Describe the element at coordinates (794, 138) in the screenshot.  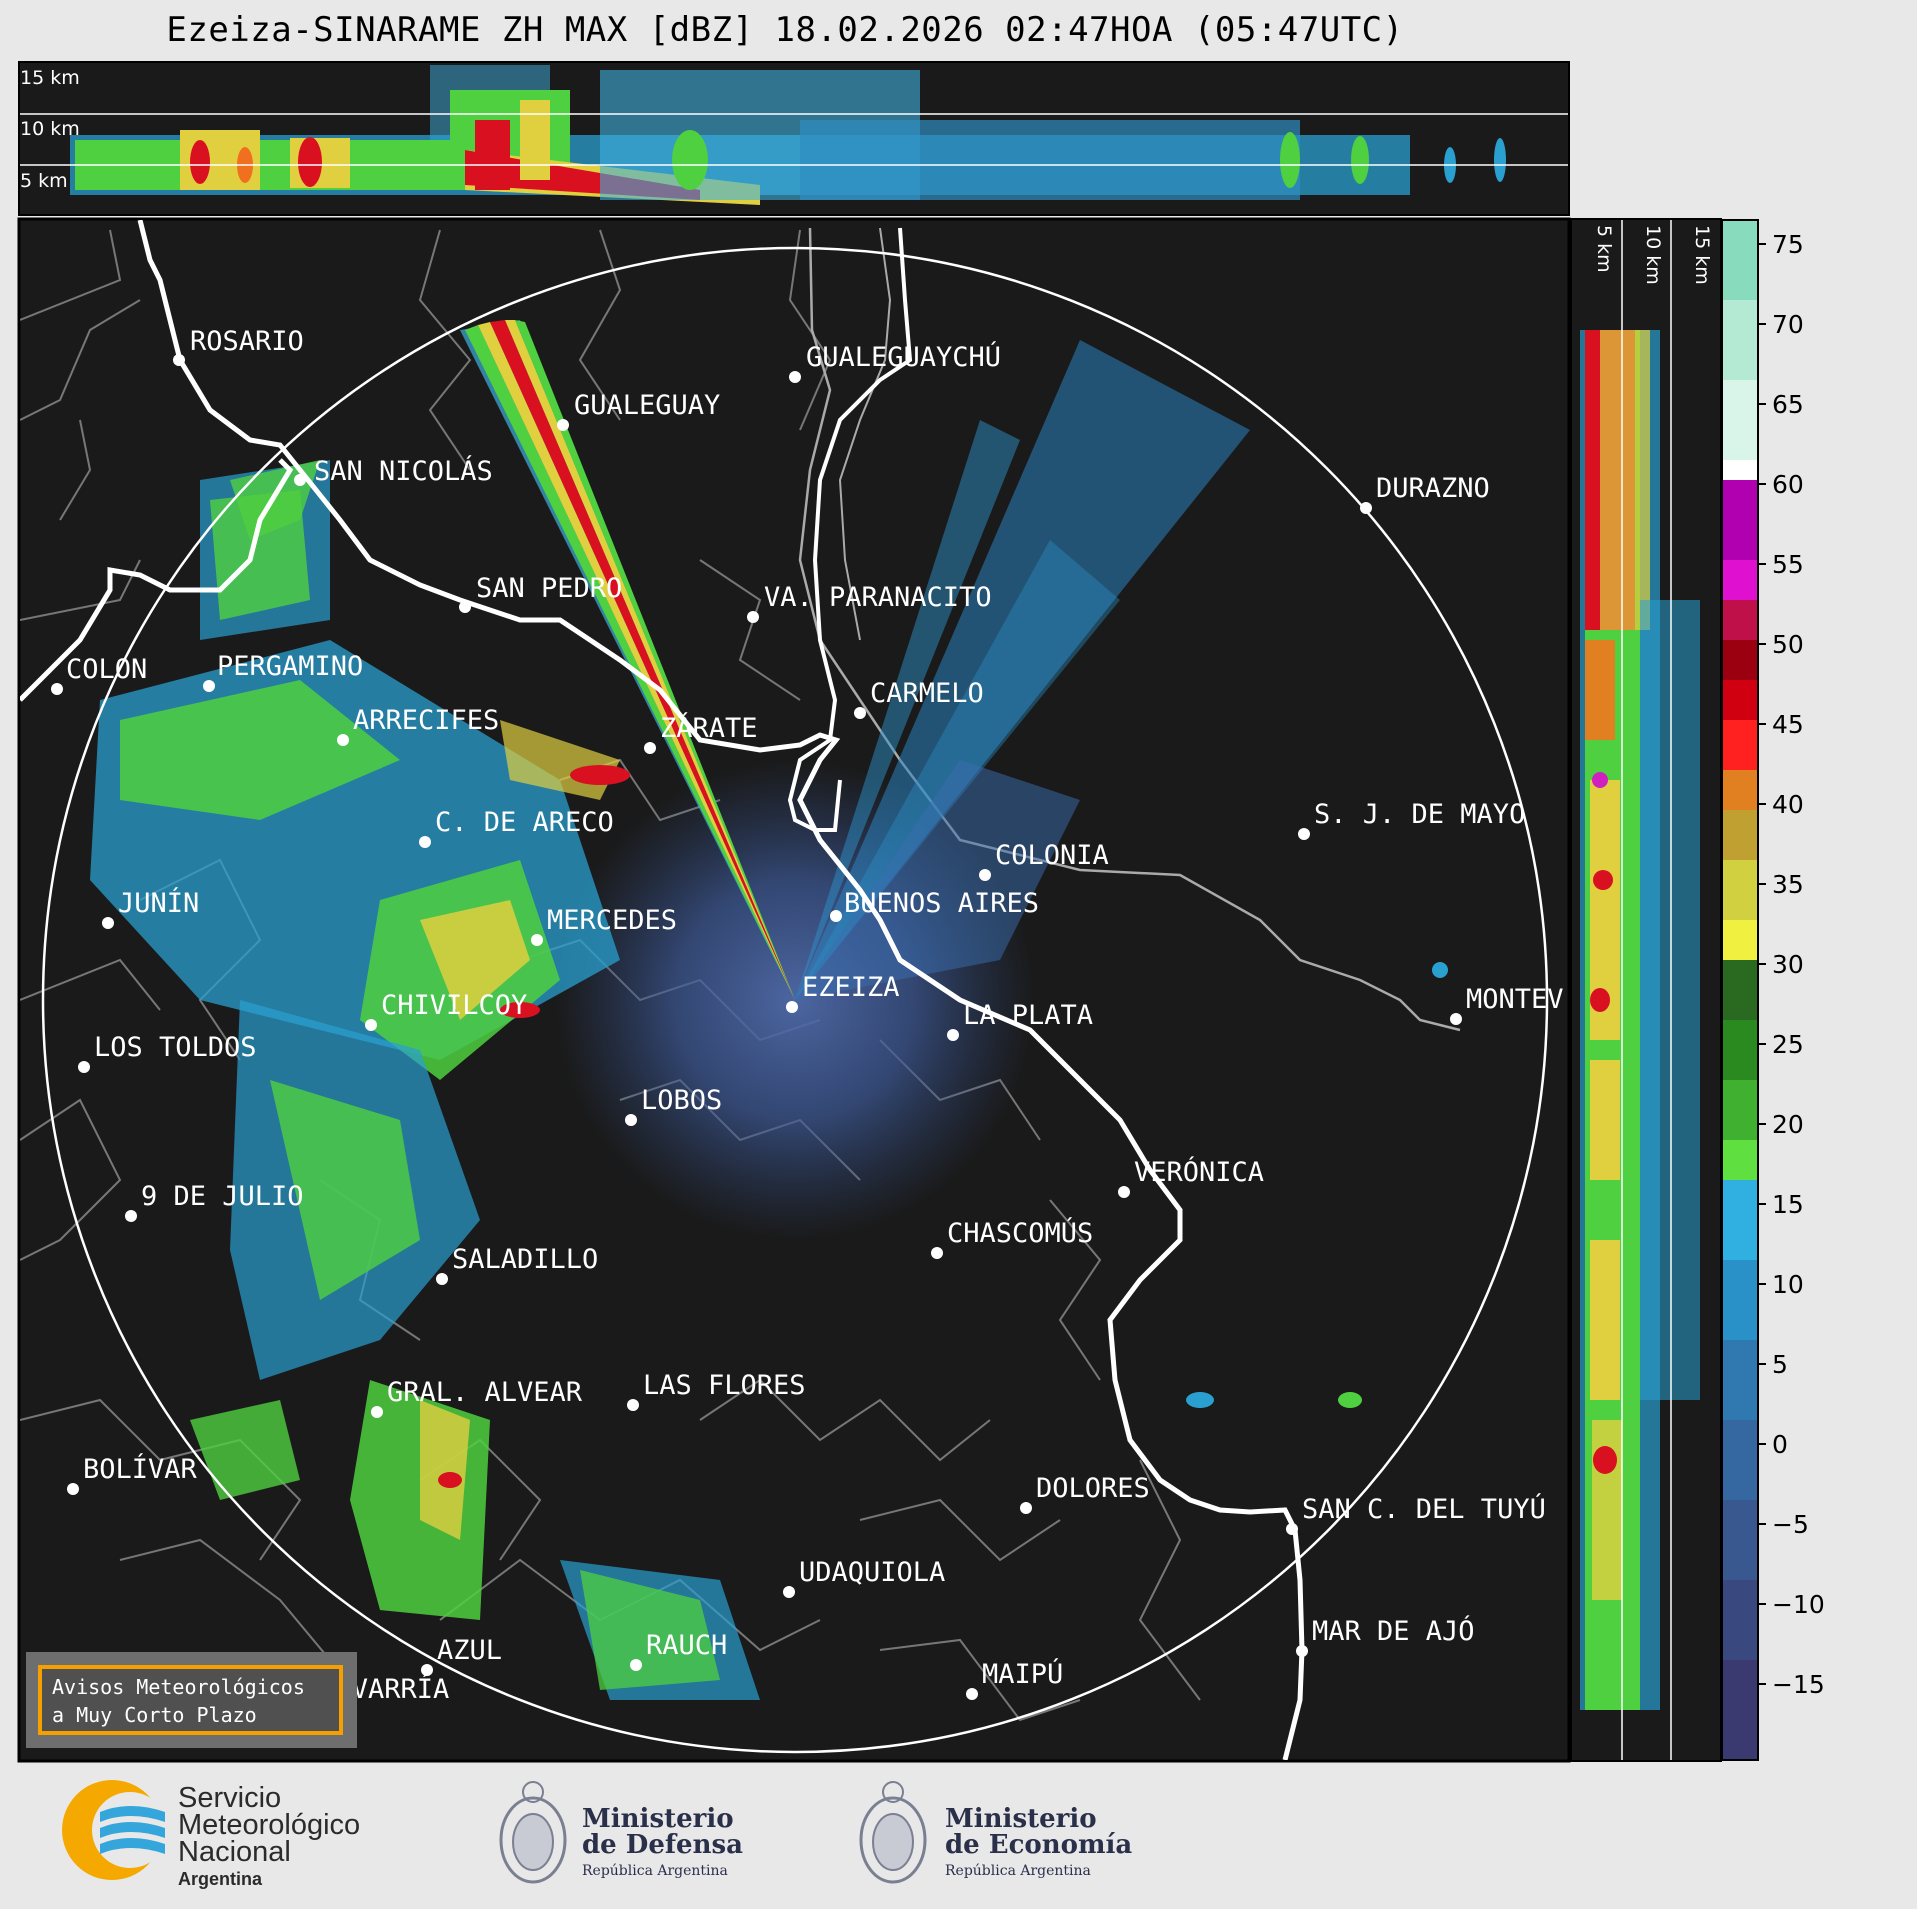
I see `top-height-panel: 15 km 10 km 5 km` at that location.